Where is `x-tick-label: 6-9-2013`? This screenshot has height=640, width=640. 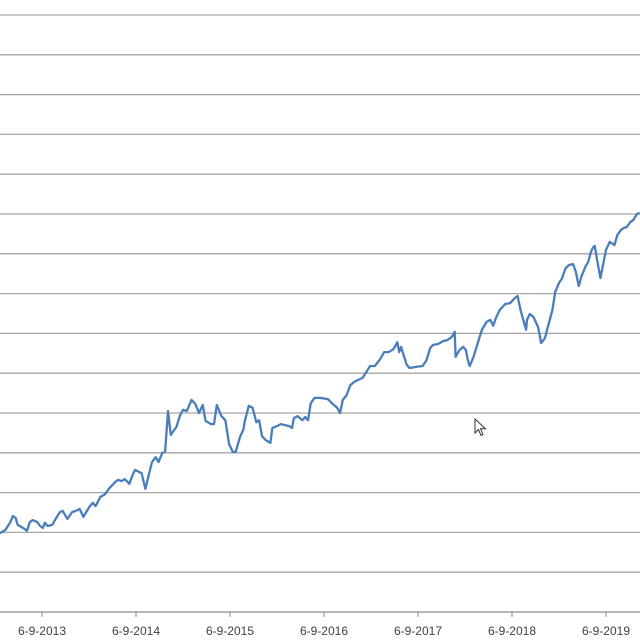
x-tick-label: 6-9-2013 is located at coordinates (42, 631).